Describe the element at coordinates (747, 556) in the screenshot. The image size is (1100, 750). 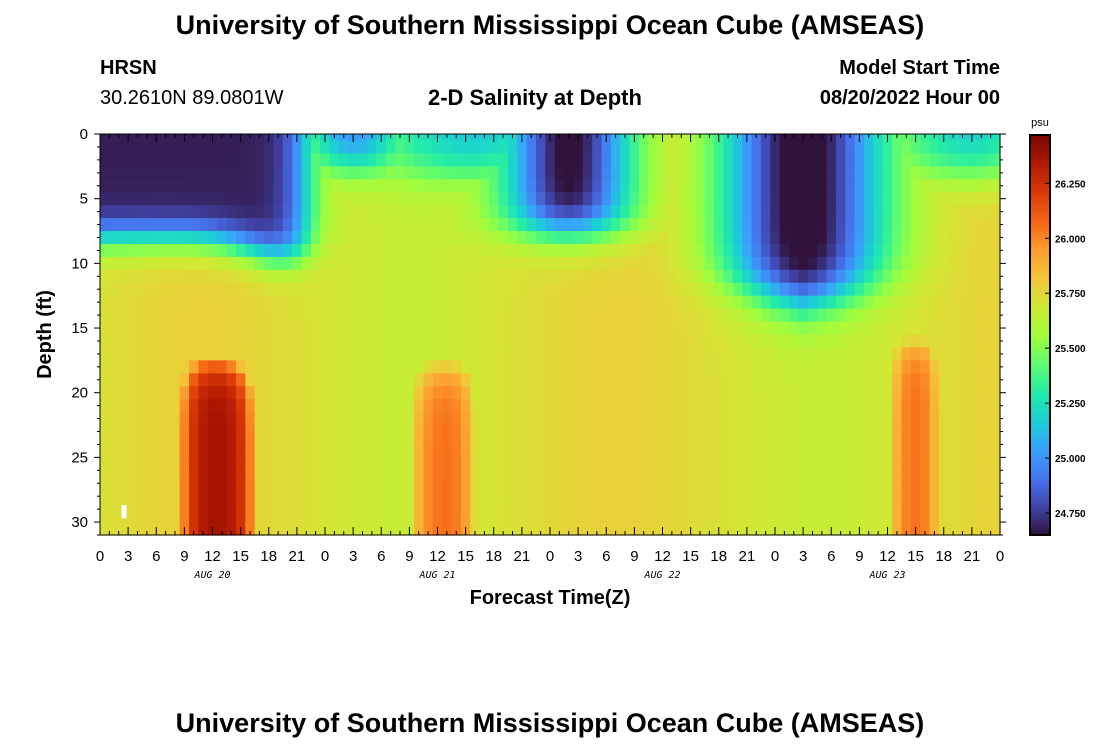
I see `x-tick-label: 21` at that location.